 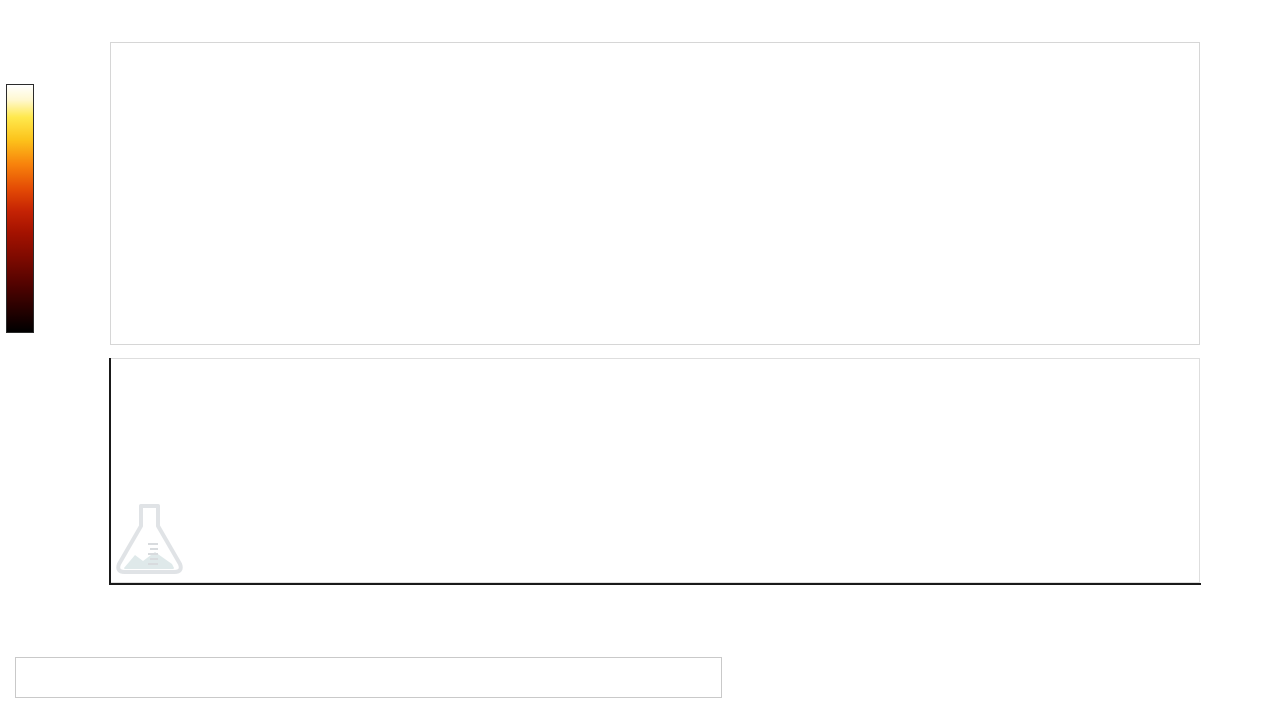 What do you see at coordinates (368, 677) in the screenshot?
I see `legend` at bounding box center [368, 677].